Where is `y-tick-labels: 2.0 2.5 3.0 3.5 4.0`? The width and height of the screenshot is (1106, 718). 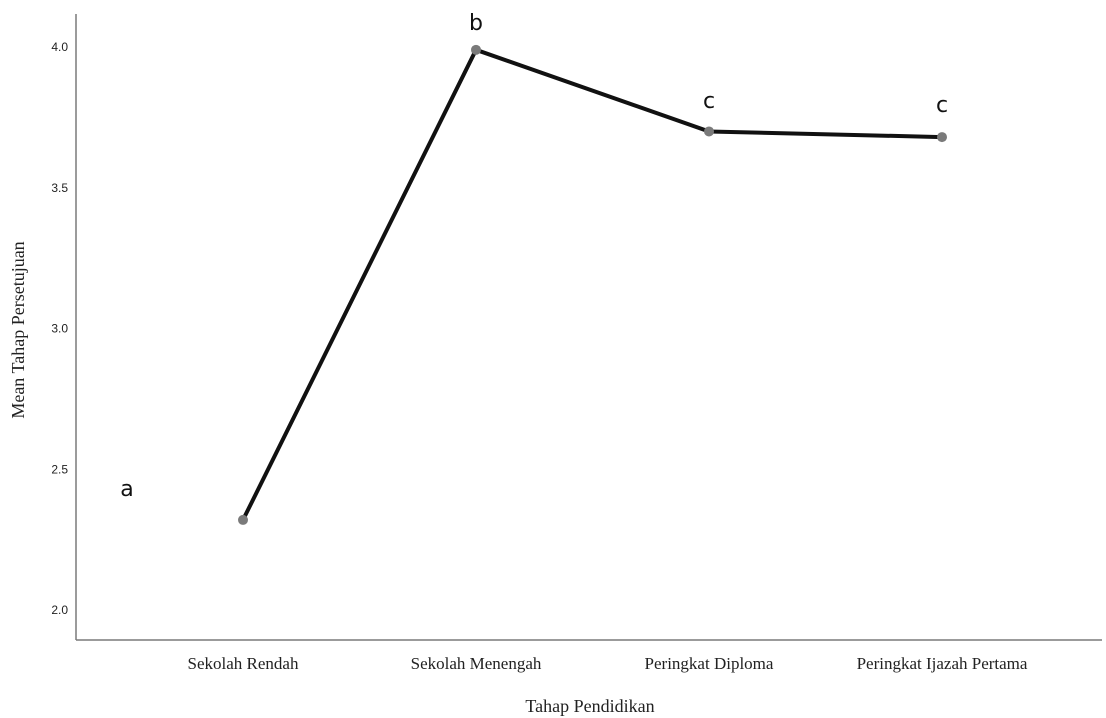
y-tick-labels: 2.0 2.5 3.0 3.5 4.0 is located at coordinates (59, 328).